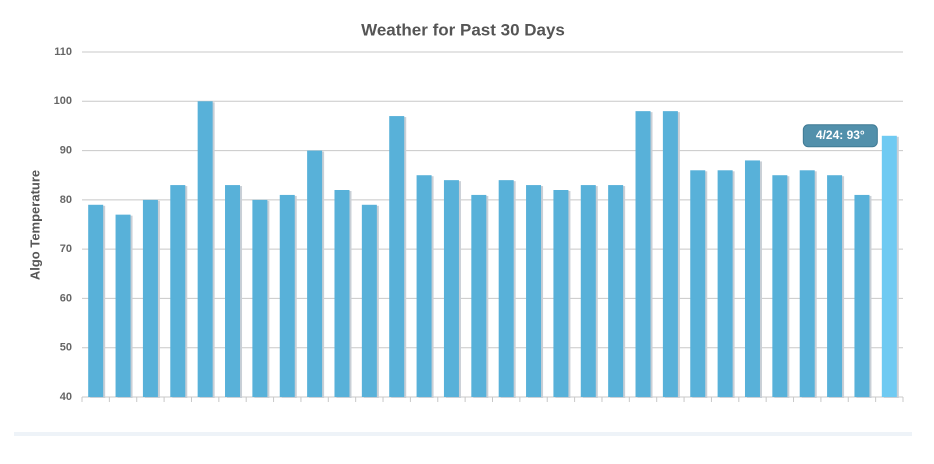  I want to click on y-tick-label: 100, so click(63, 101).